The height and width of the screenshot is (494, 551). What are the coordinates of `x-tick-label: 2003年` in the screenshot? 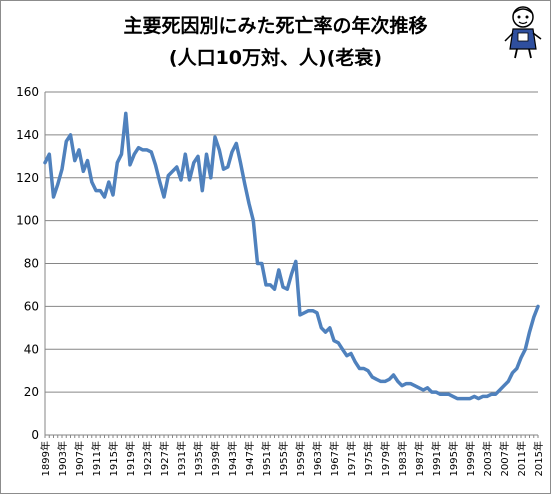 It's located at (487, 458).